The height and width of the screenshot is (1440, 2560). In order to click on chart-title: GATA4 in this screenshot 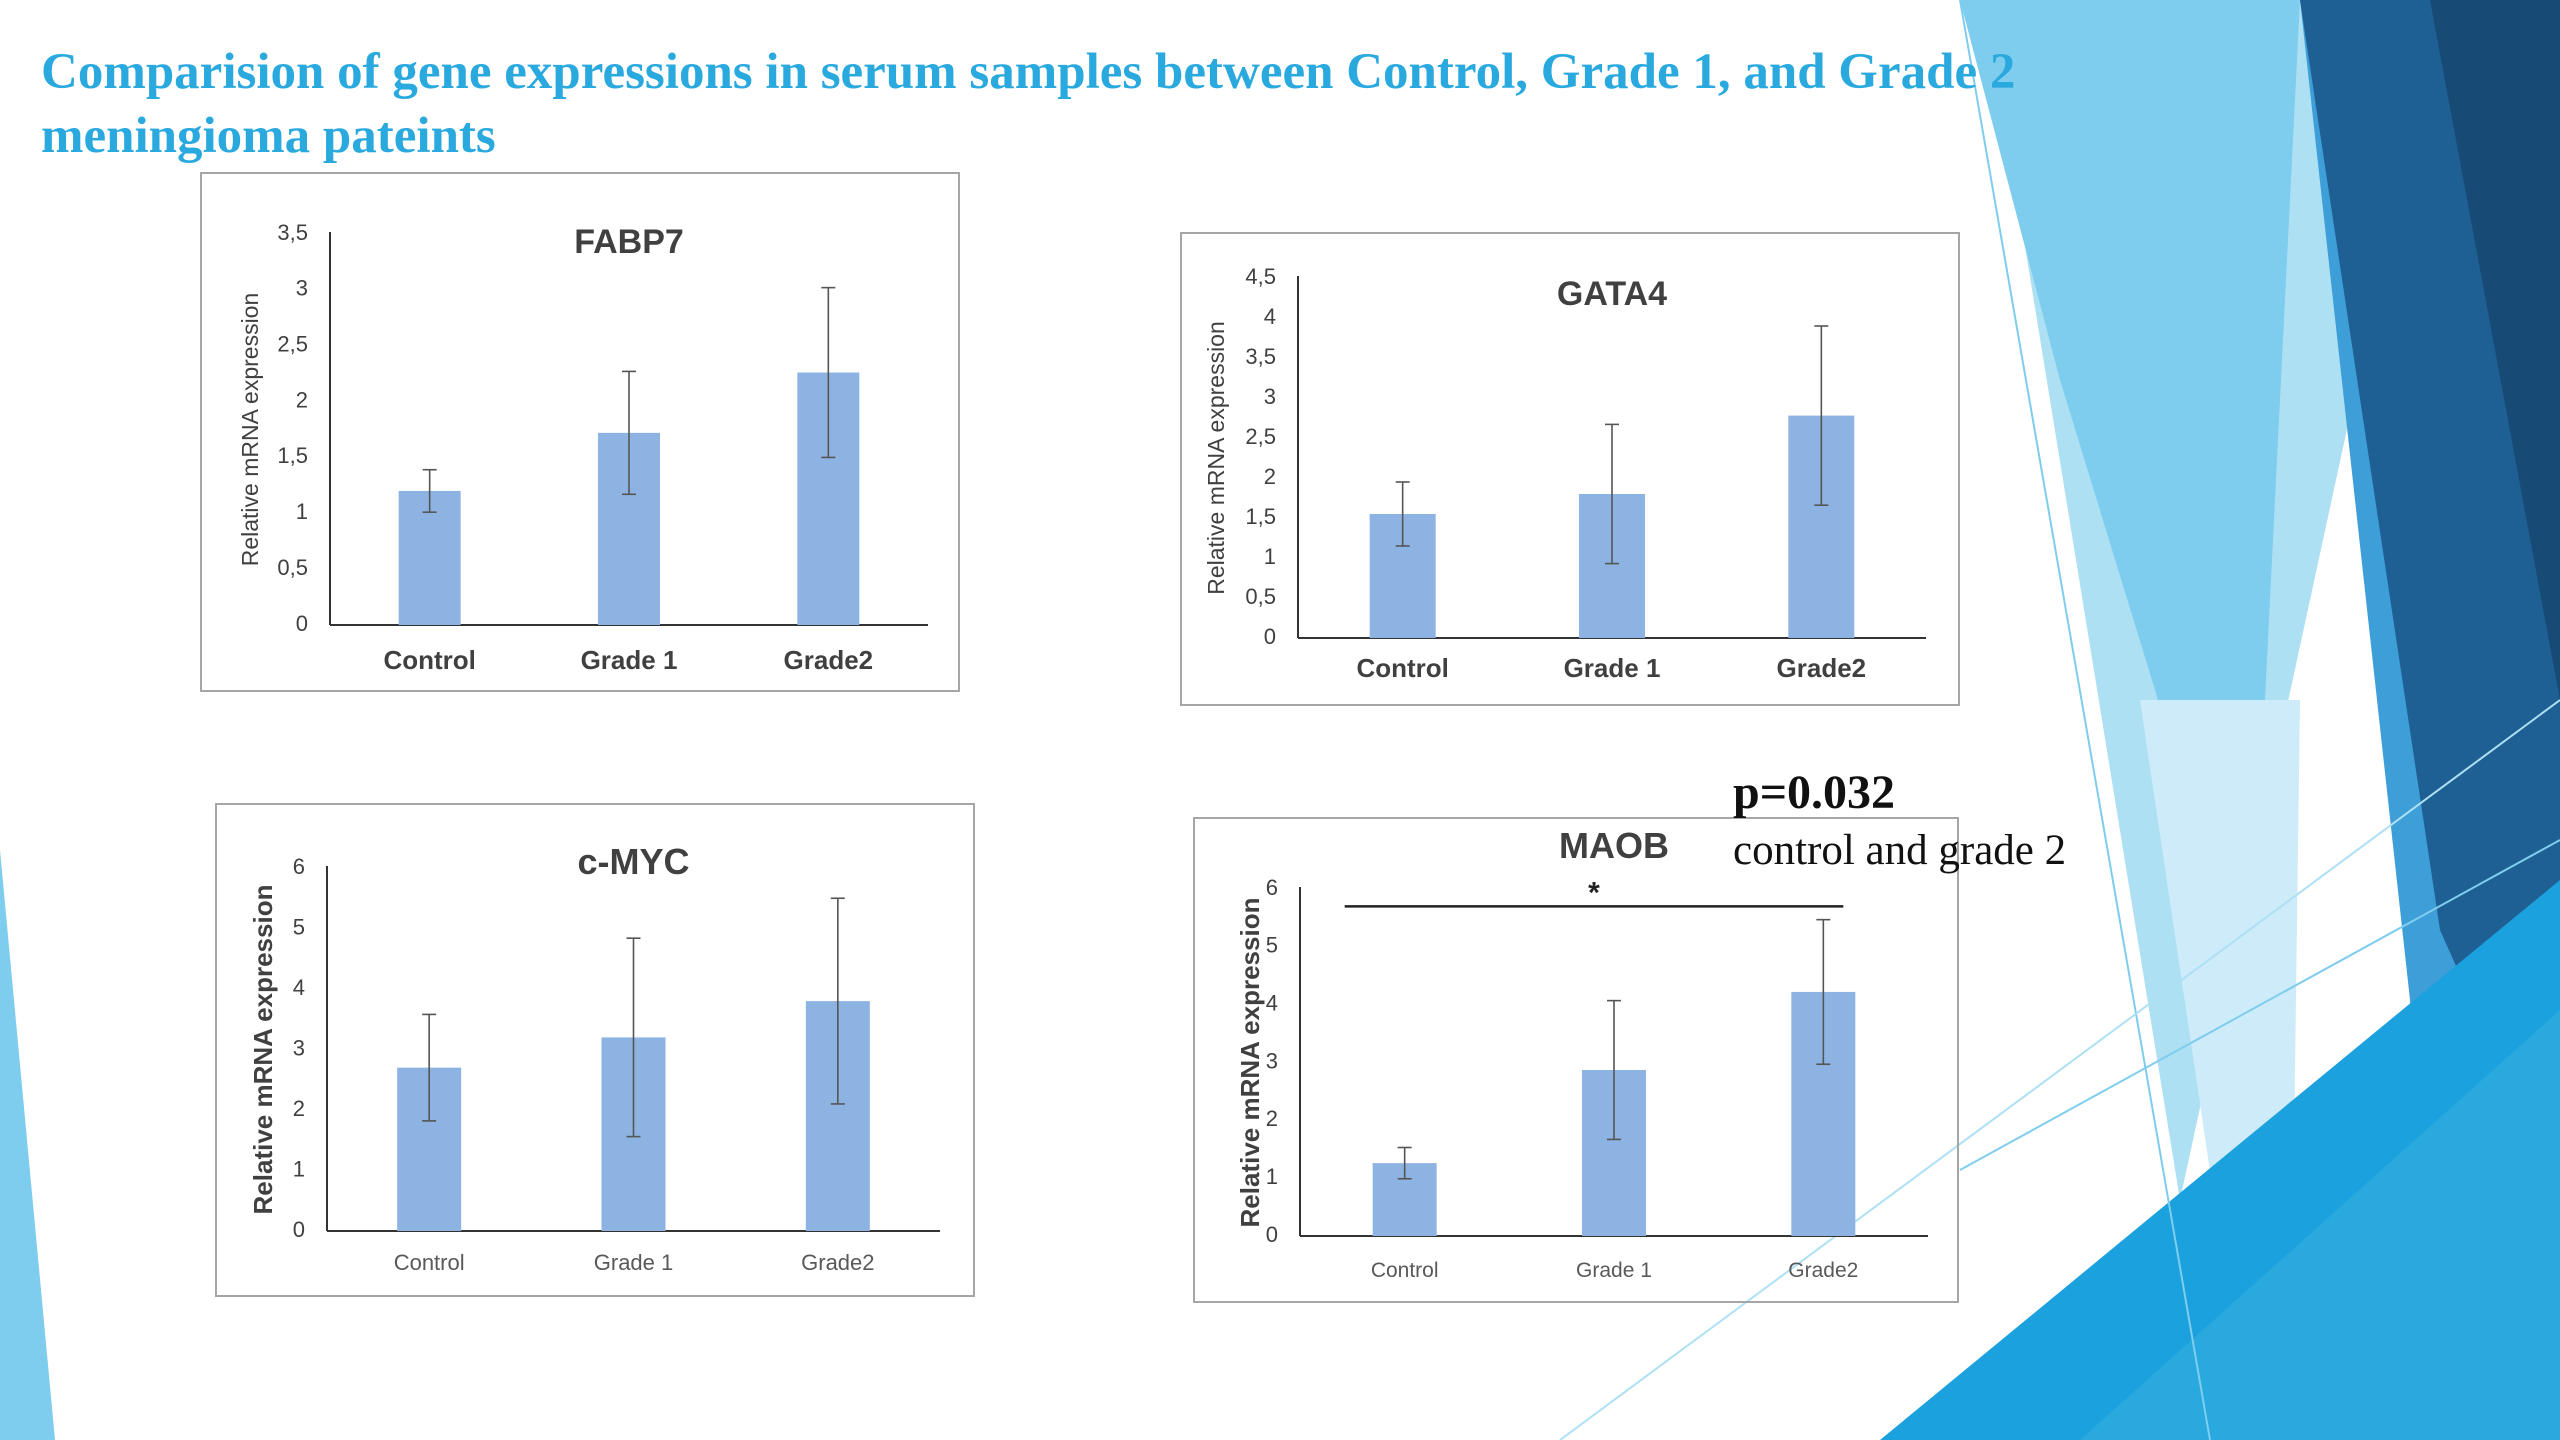, I will do `click(1612, 294)`.